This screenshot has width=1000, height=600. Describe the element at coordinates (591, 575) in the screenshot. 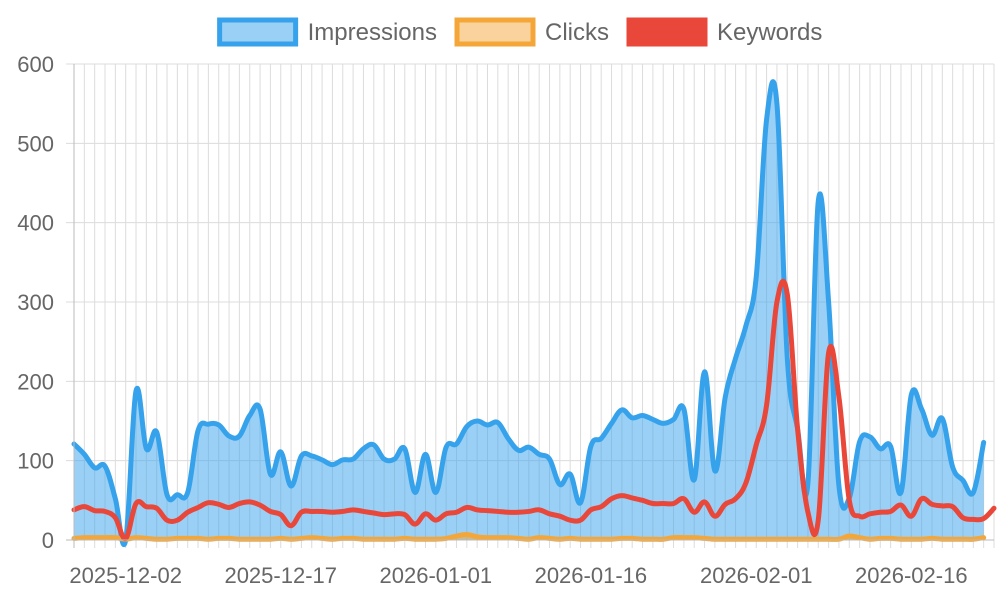

I see `x-tick-label: 2026-01-16` at that location.